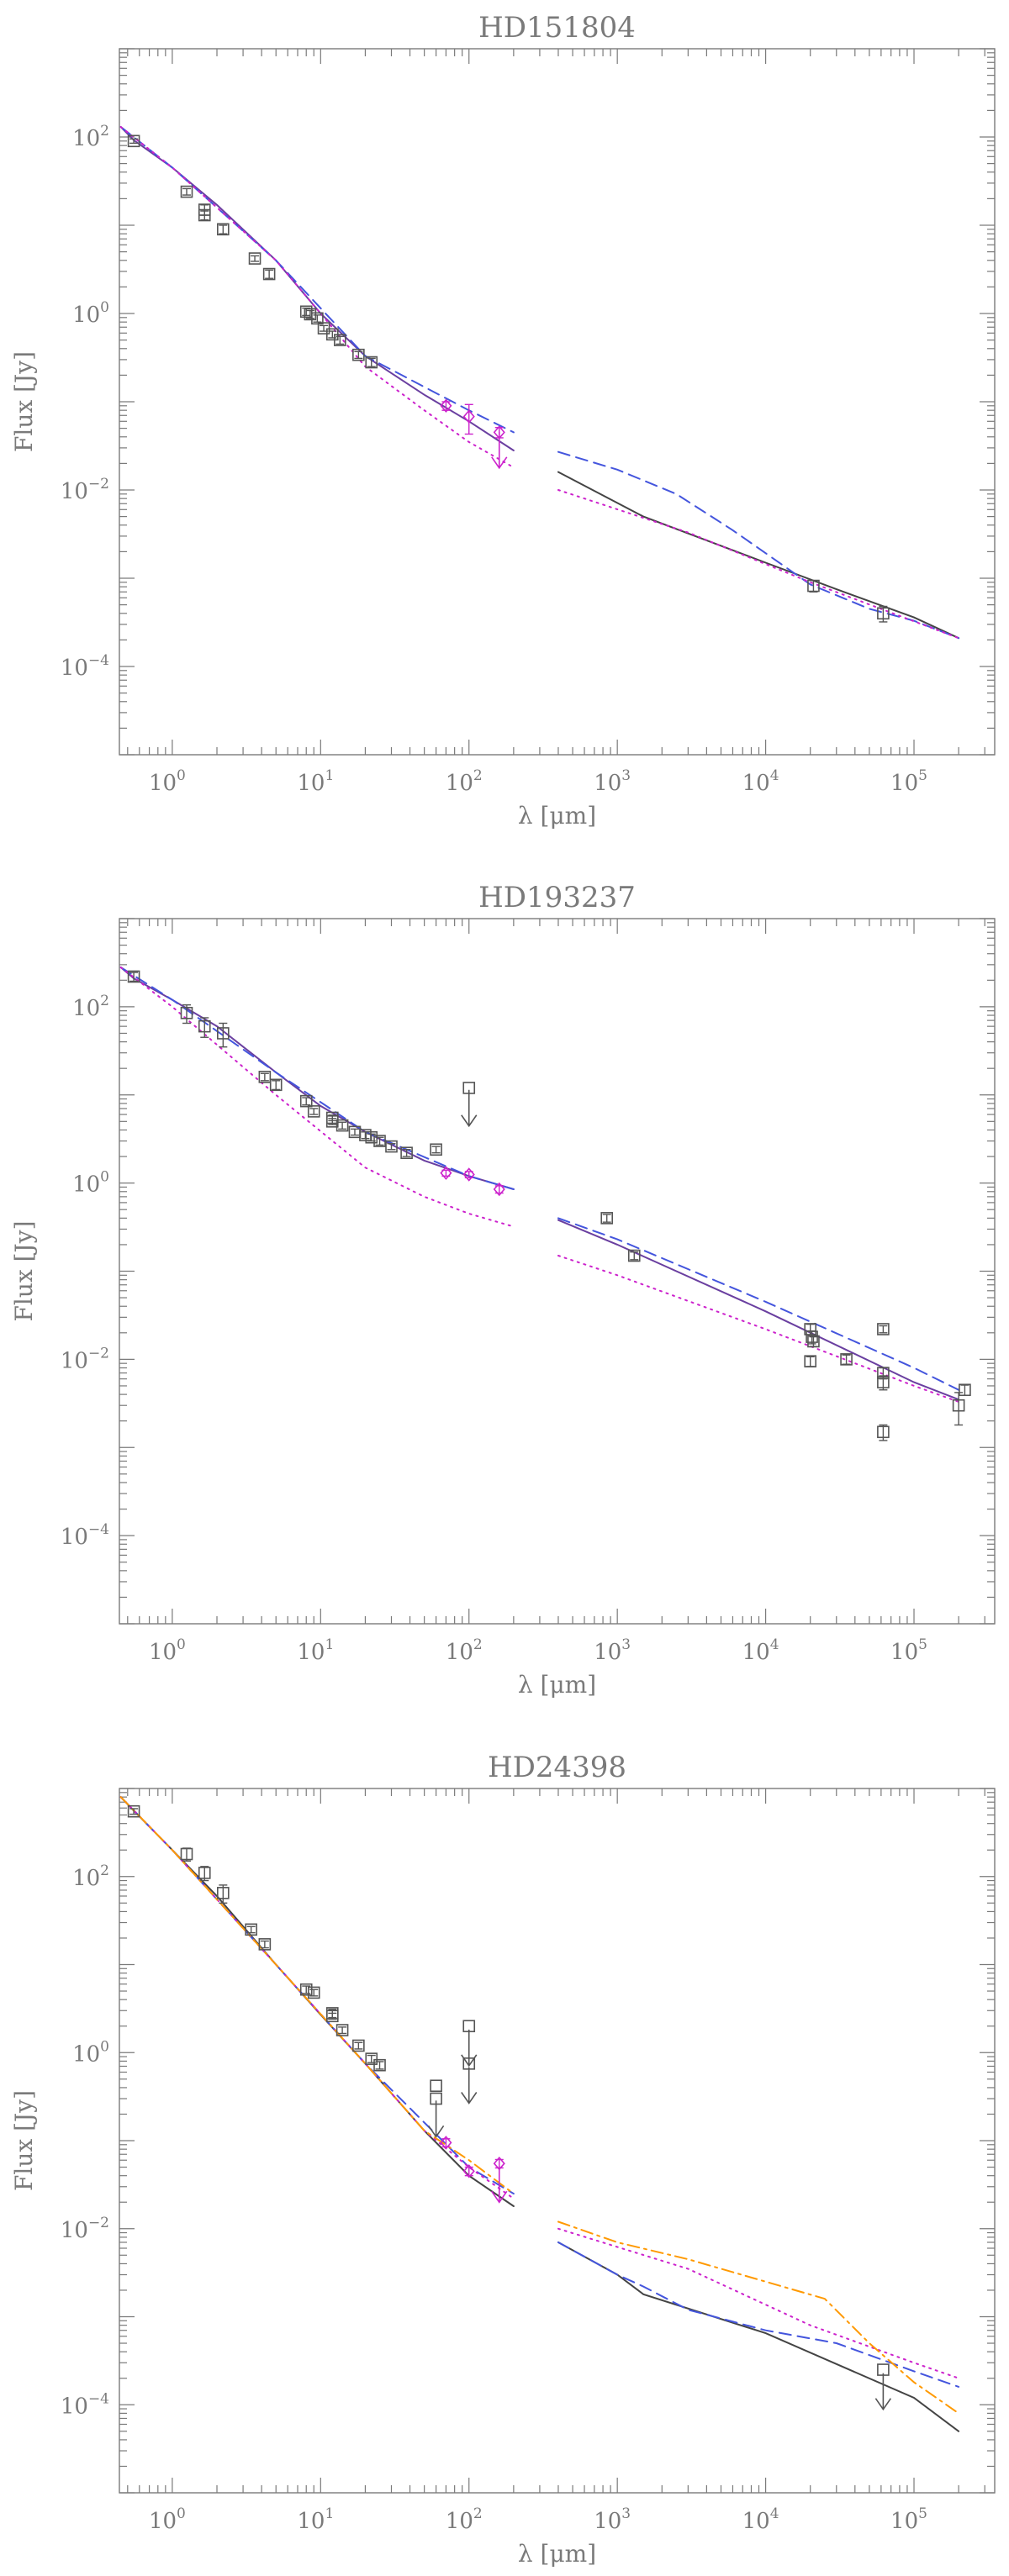 This screenshot has height=2576, width=1009. What do you see at coordinates (90, 1183) in the screenshot?
I see `y-tick-label: 10⁰` at bounding box center [90, 1183].